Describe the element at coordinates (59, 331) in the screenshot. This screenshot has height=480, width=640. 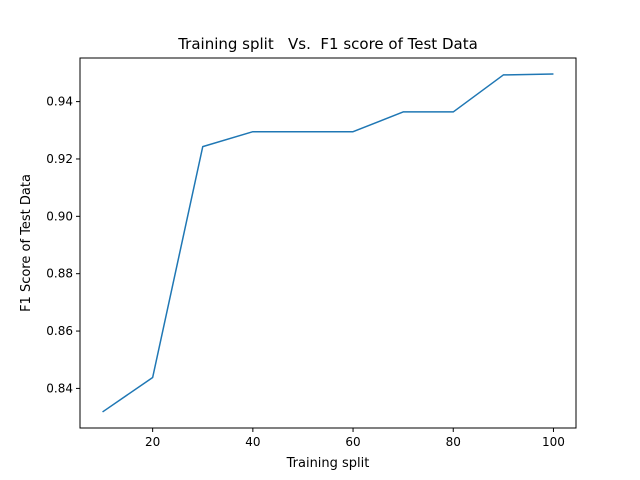
I see `y-tick-label: 0.86` at that location.